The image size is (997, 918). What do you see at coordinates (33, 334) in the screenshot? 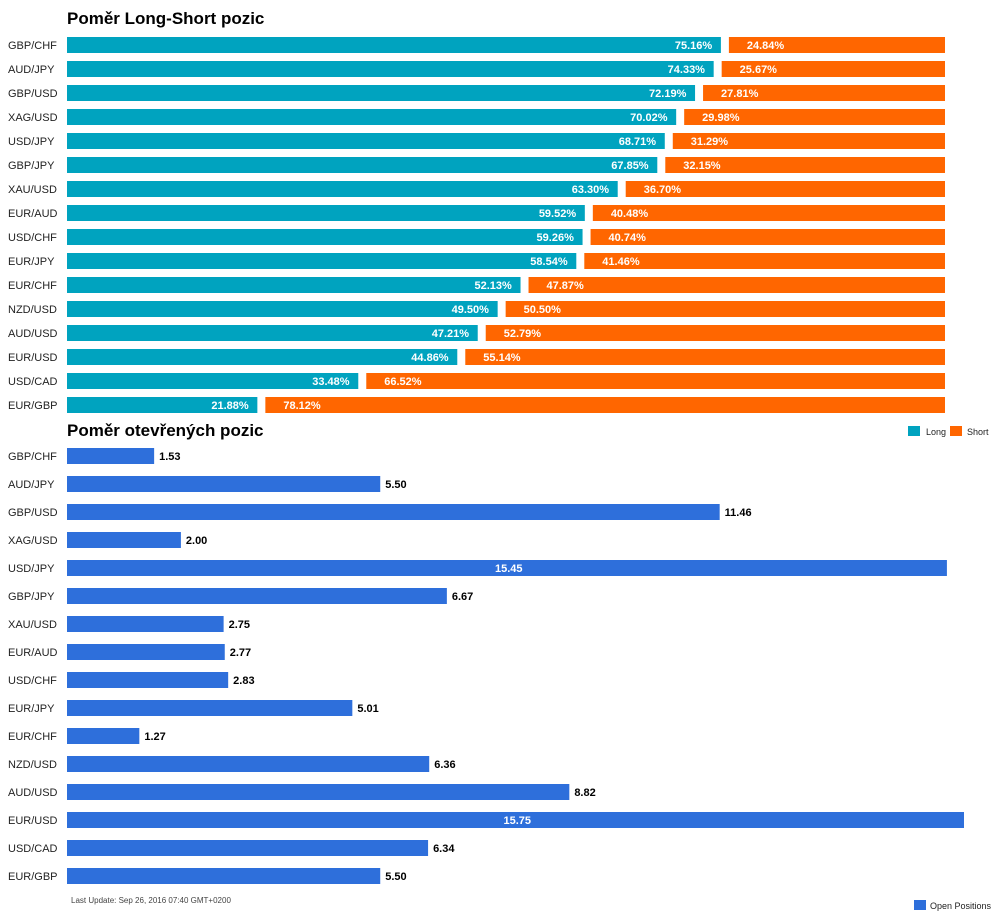
I see `ls-category-label-aud-usd: AUD/USD` at bounding box center [33, 334].